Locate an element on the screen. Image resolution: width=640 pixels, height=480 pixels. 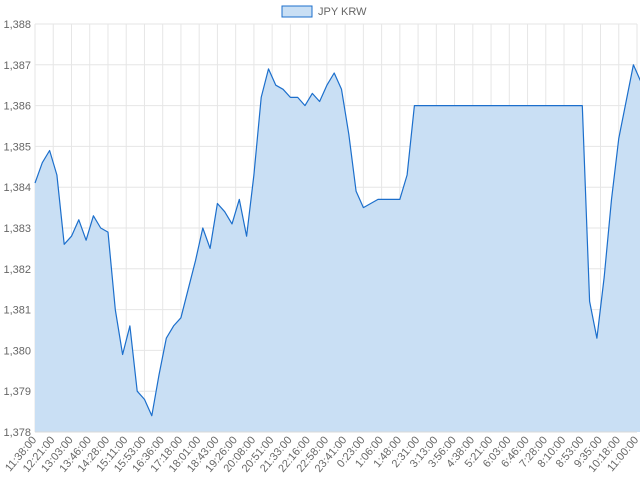
y-tick-label: 1,383 is located at coordinates (17, 229).